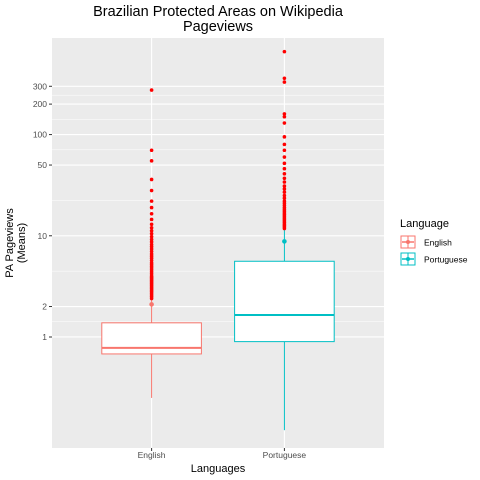  Describe the element at coordinates (446, 260) in the screenshot. I see `legend-entry-label: Portuguese` at that location.